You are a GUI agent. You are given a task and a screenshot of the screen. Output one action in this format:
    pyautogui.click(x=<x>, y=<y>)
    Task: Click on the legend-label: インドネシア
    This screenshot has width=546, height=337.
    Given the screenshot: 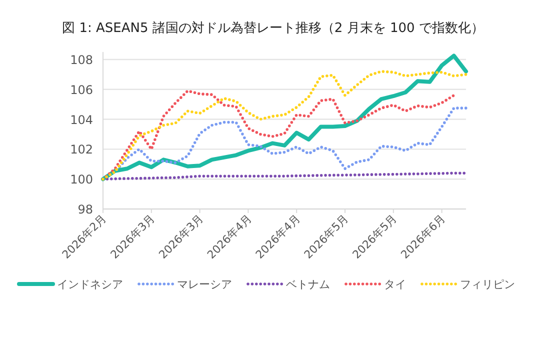 What is the action you would take?
    pyautogui.click(x=90, y=284)
    